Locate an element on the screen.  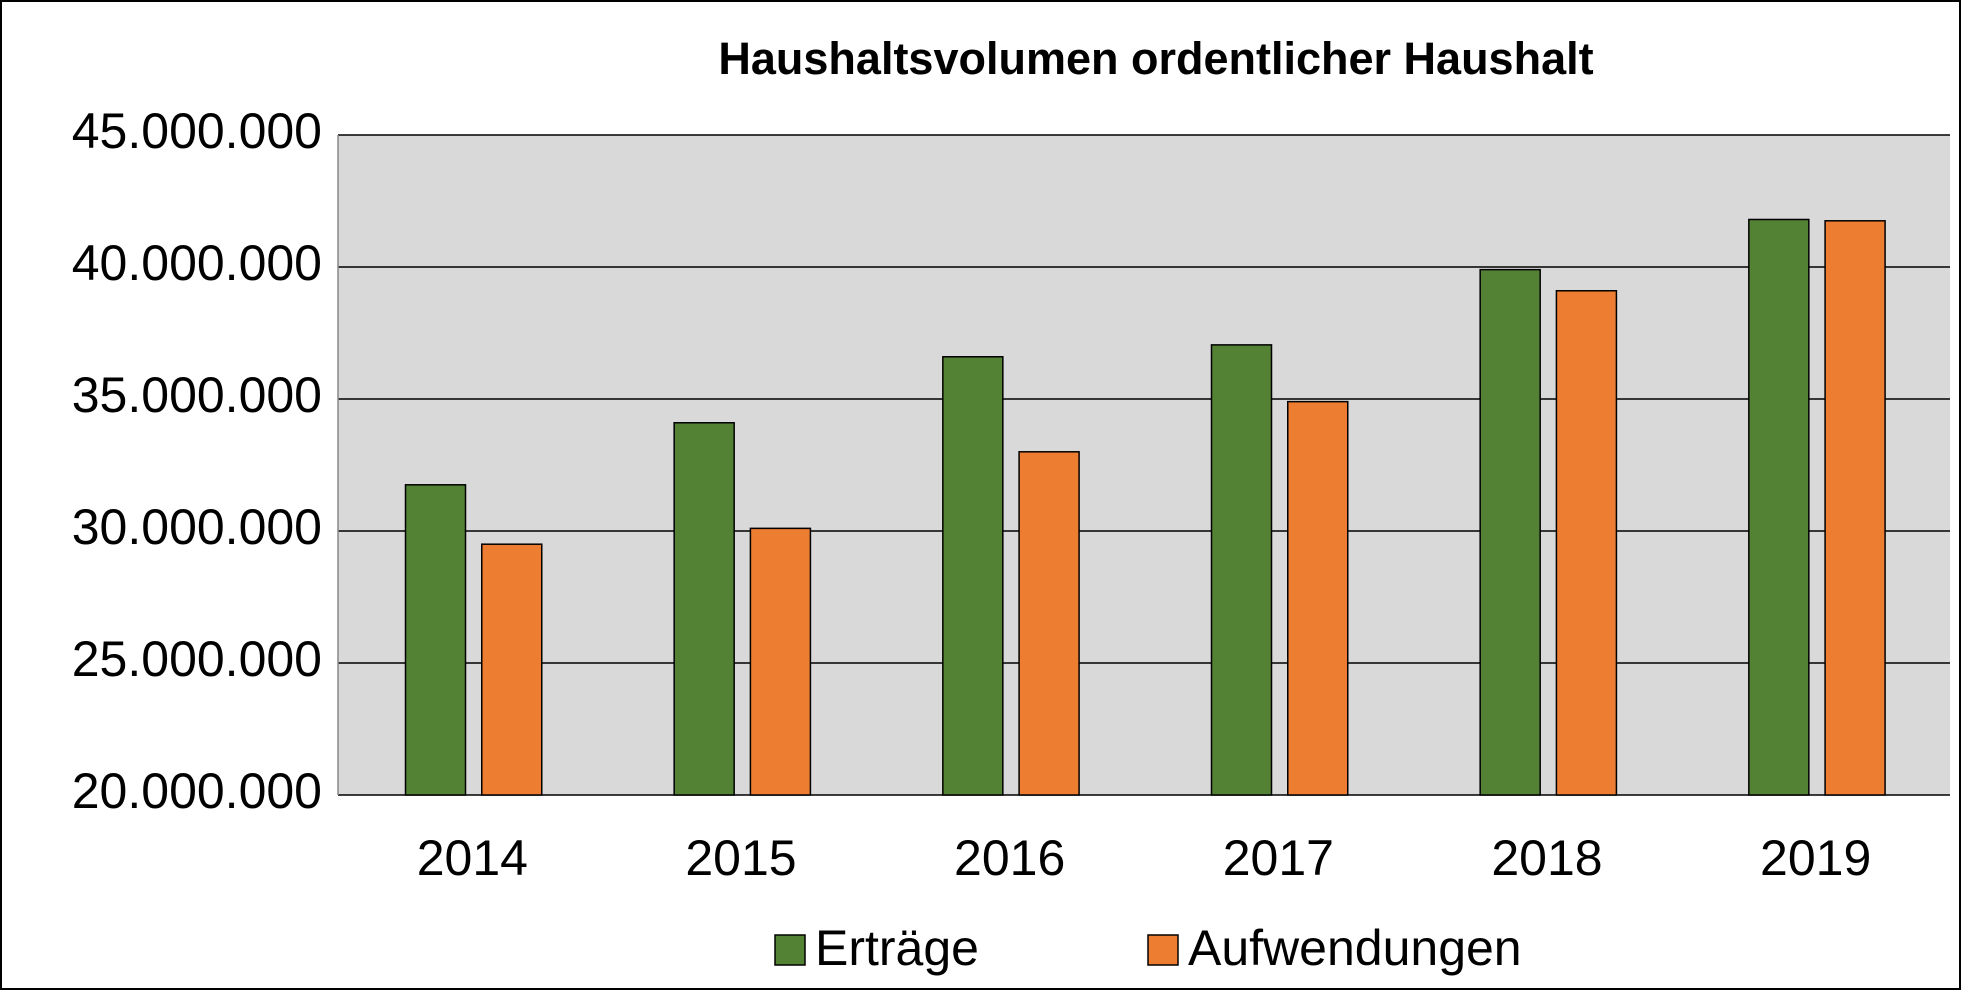
x-tick-label: 2019 is located at coordinates (1815, 858).